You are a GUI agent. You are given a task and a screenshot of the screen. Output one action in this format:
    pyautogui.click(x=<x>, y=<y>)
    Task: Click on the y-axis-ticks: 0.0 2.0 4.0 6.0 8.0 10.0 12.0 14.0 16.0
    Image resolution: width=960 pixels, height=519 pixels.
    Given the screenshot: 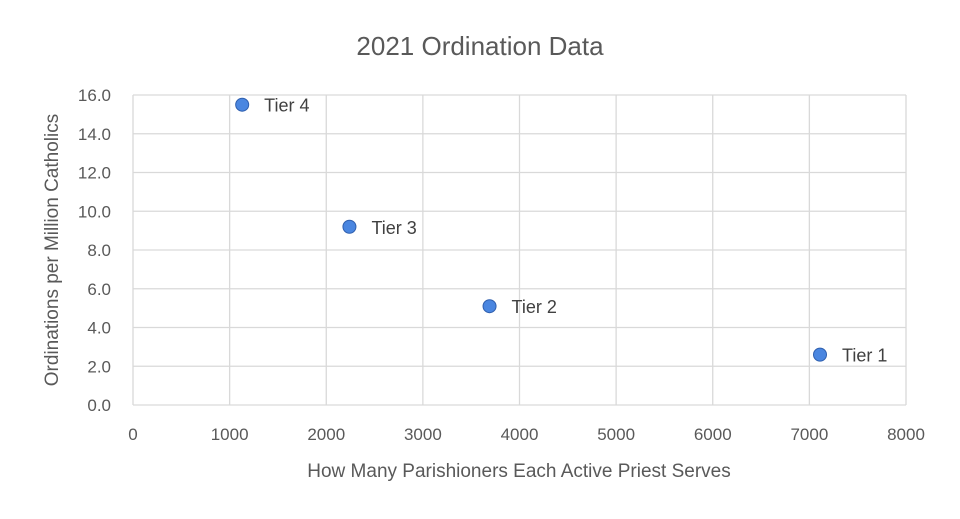 What is the action you would take?
    pyautogui.click(x=94, y=250)
    